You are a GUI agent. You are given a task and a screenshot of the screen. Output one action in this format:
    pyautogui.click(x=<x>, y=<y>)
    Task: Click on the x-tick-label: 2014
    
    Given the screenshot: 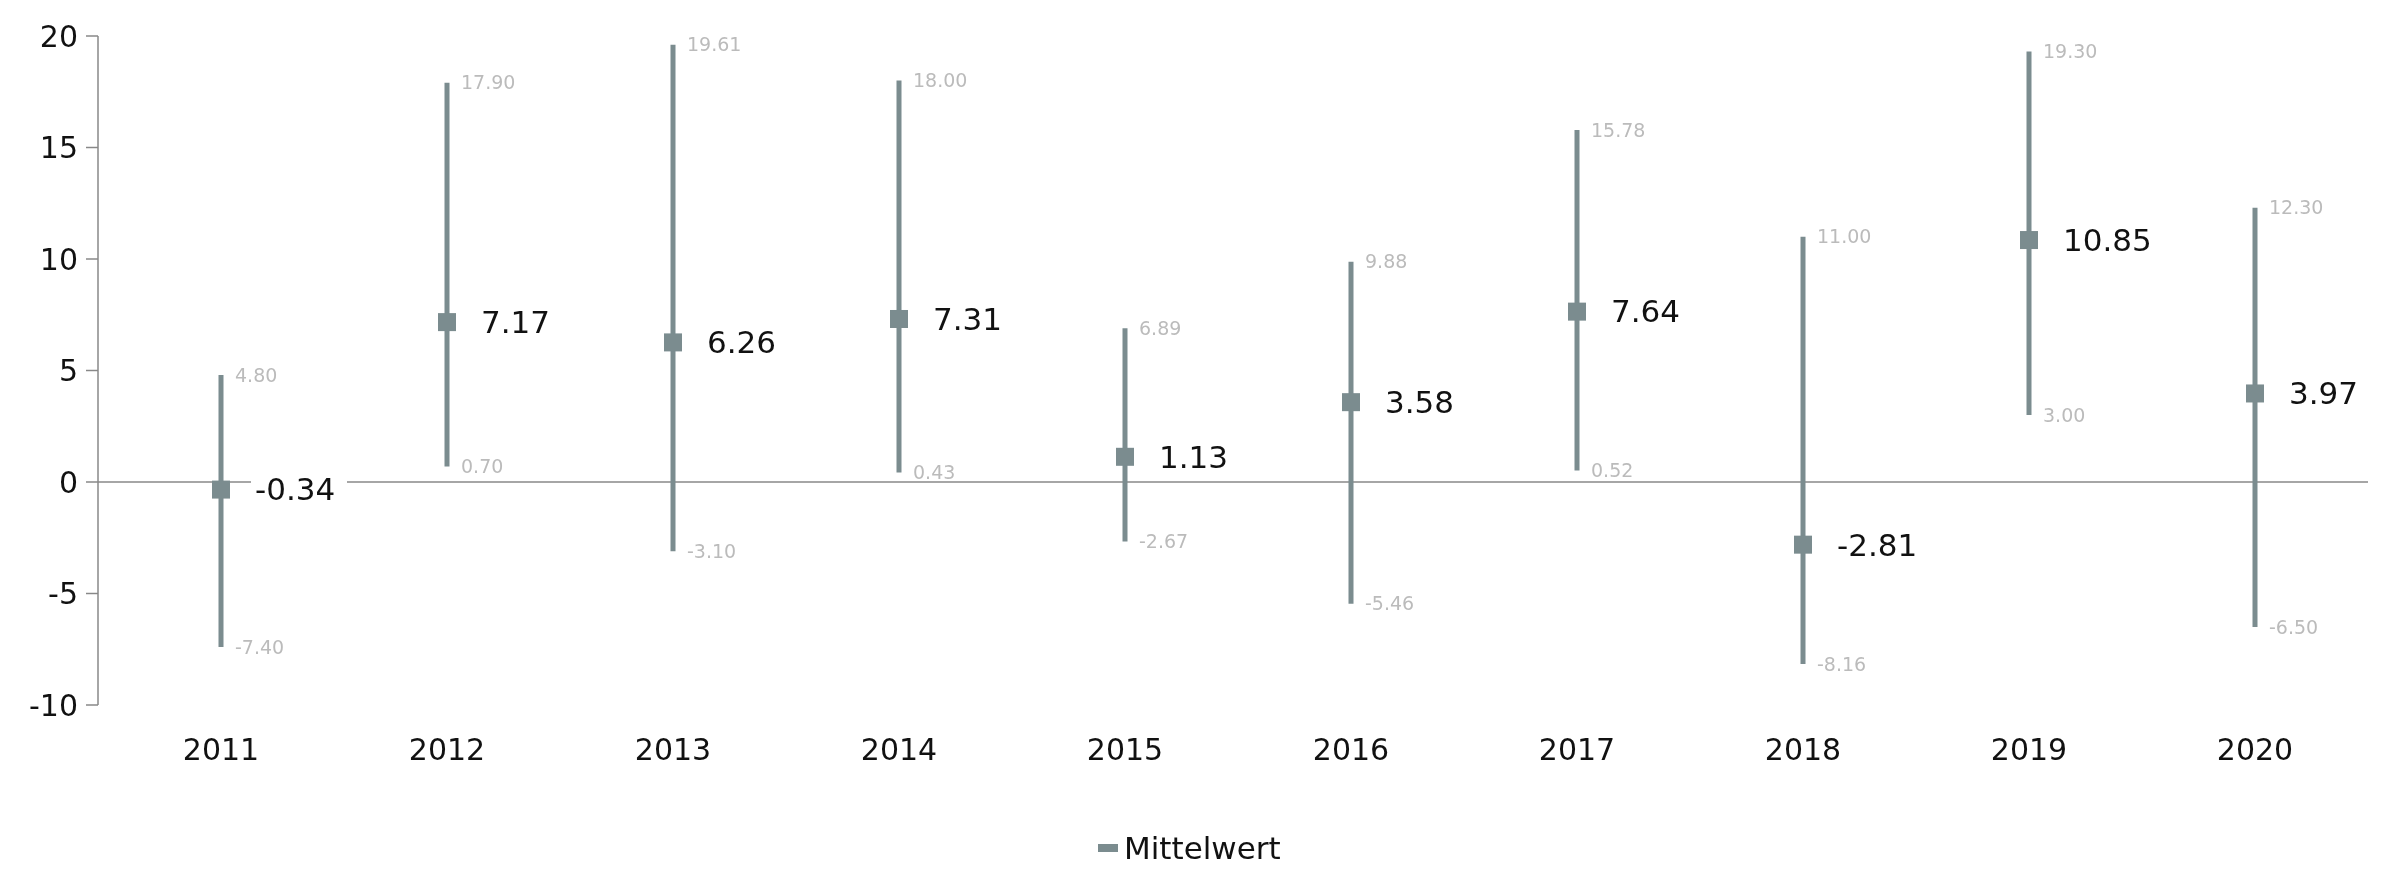 What is the action you would take?
    pyautogui.click(x=899, y=749)
    